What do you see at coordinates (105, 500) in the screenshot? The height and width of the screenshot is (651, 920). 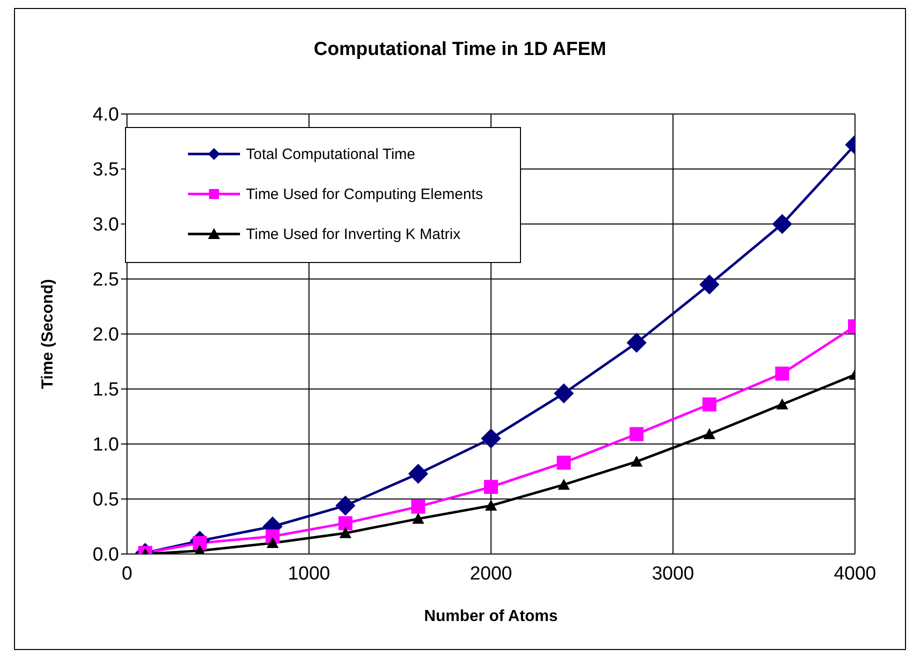 I see `y-tick-label: 0.5` at bounding box center [105, 500].